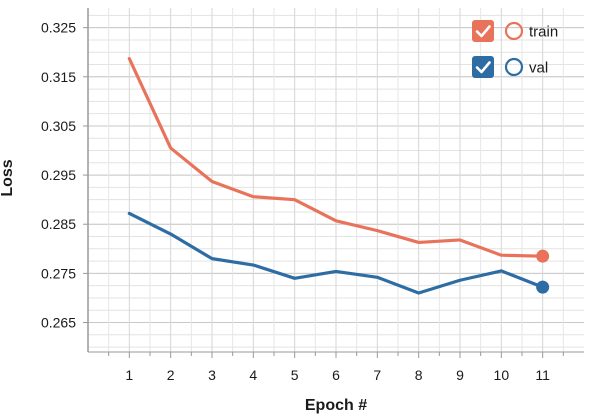 This screenshot has width=590, height=417. I want to click on x-tick-label: 3, so click(212, 375).